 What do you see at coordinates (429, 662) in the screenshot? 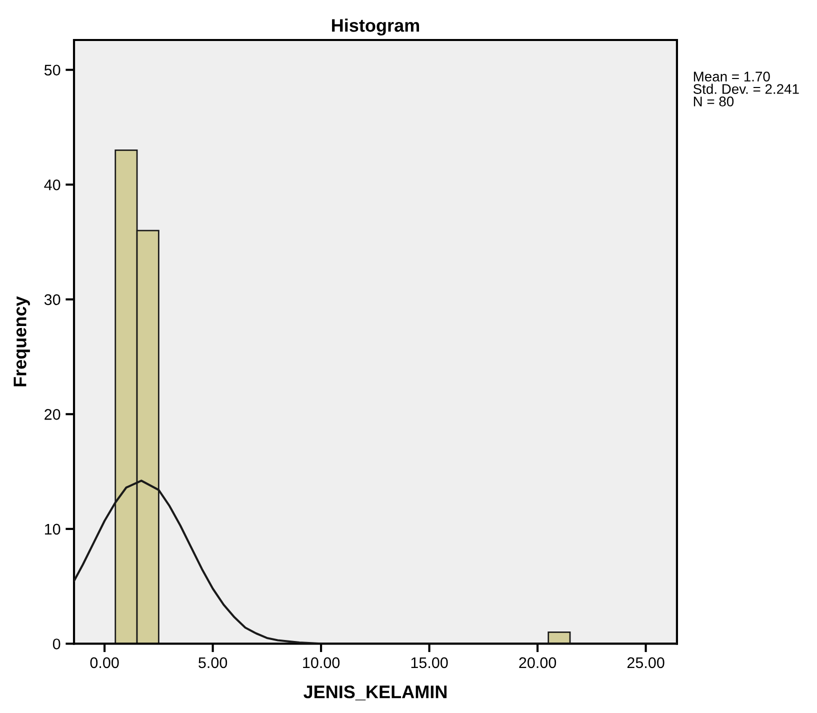
I see `x-tick-label: 15.00` at bounding box center [429, 662].